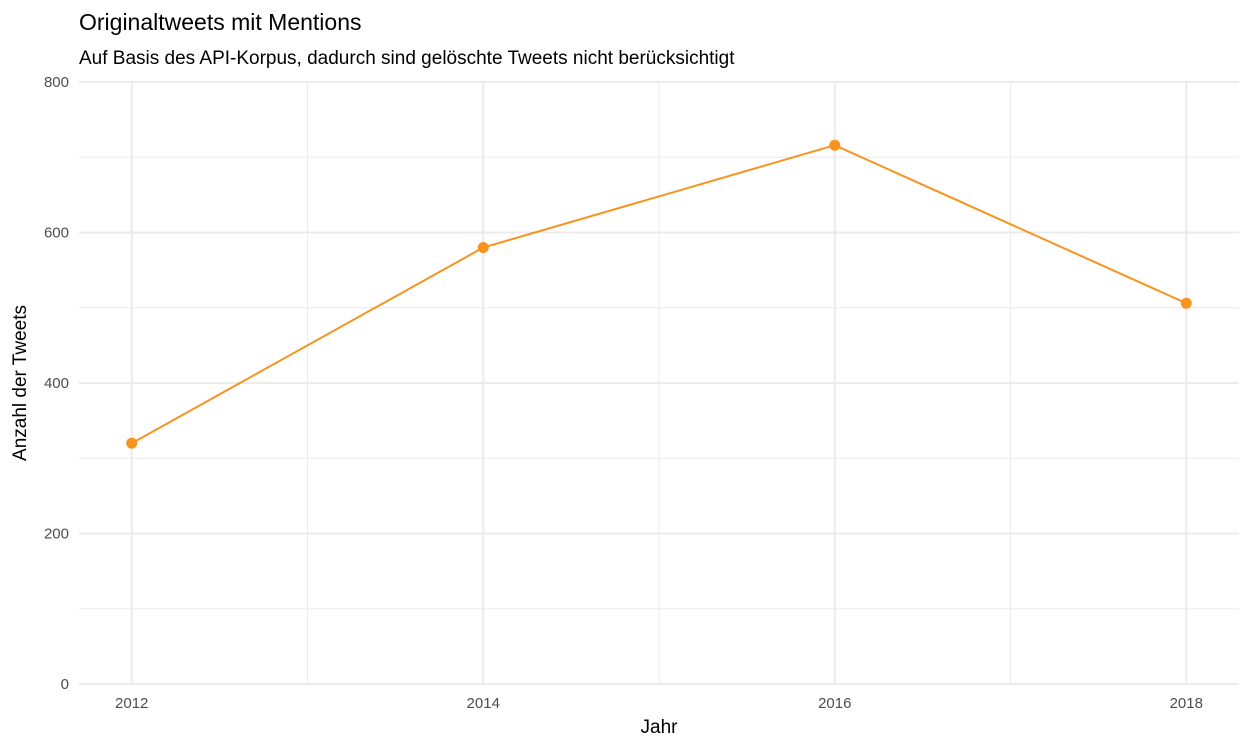 This screenshot has width=1250, height=750. I want to click on x-tick-label: 2014, so click(483, 703).